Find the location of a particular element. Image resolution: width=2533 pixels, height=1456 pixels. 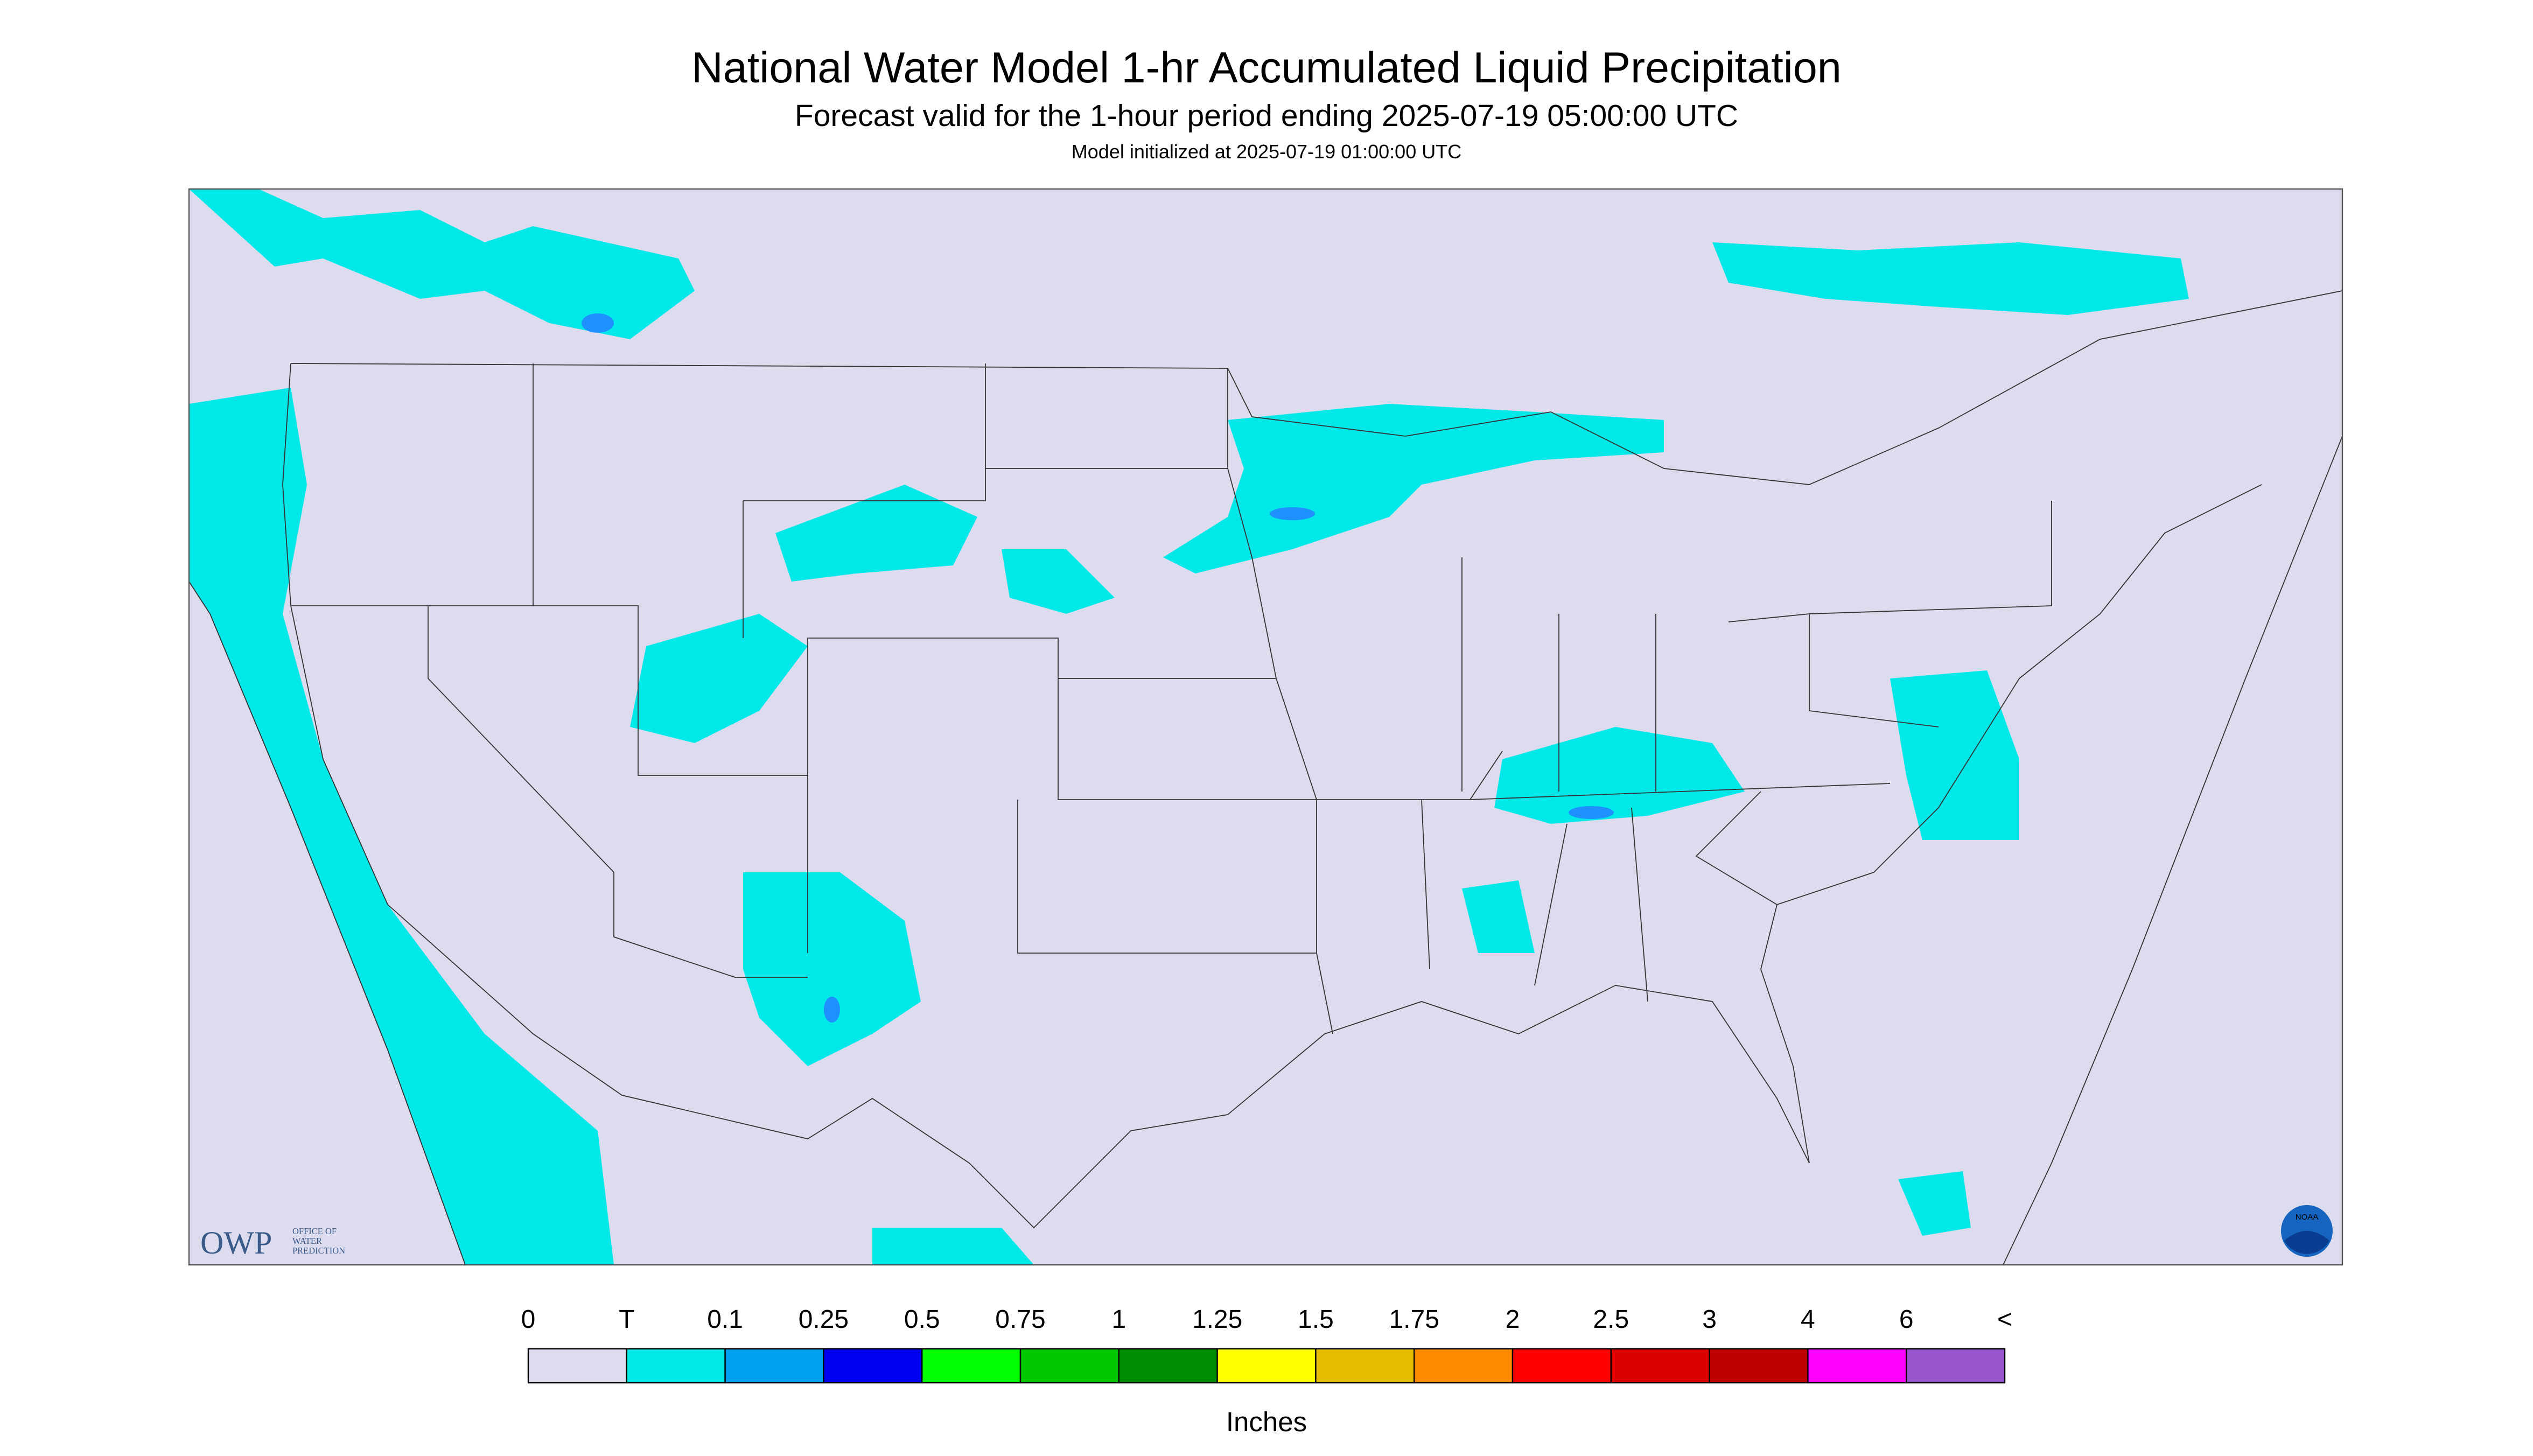

legend-label: 1 is located at coordinates (1119, 1319).